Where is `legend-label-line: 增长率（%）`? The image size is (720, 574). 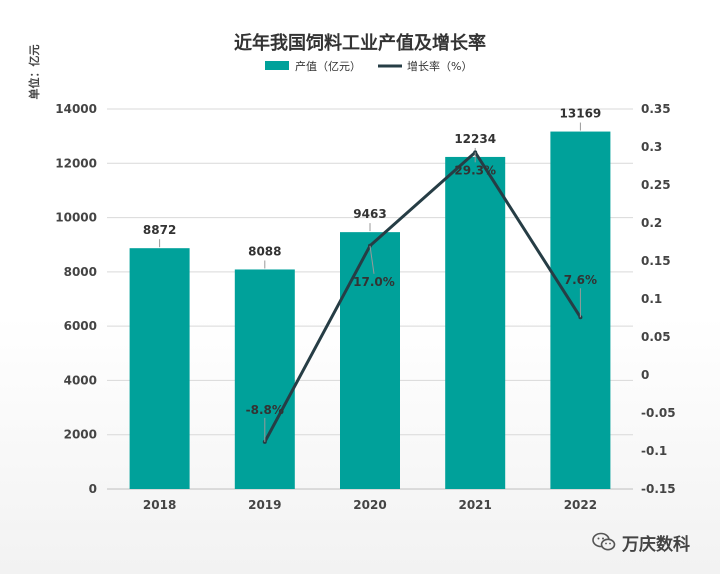 legend-label-line: 增长率（%） is located at coordinates (439, 66).